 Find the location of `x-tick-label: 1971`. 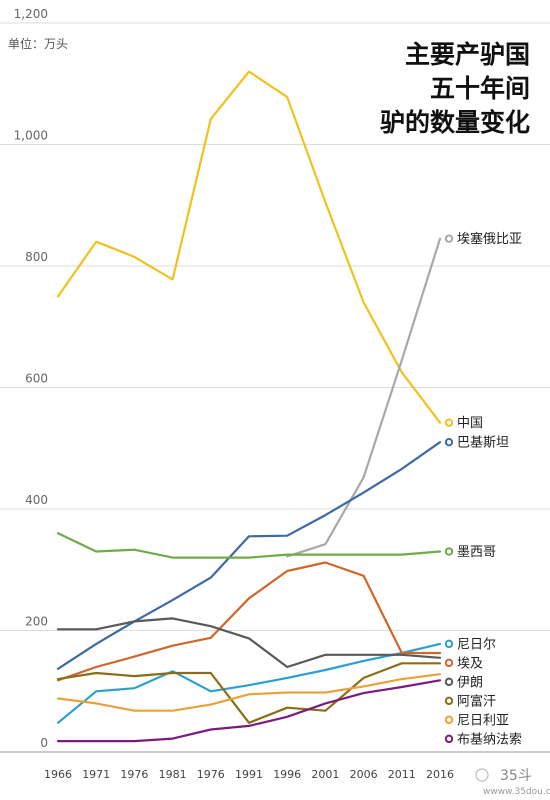

x-tick-label: 1971 is located at coordinates (96, 774).